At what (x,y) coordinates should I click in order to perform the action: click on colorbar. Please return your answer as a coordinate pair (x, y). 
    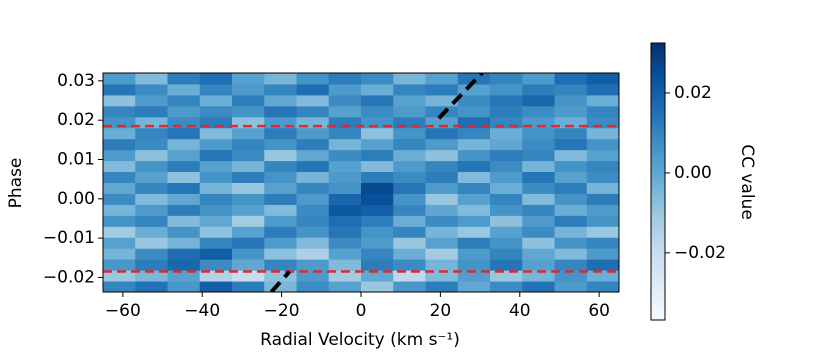
    Looking at the image, I should click on (658, 181).